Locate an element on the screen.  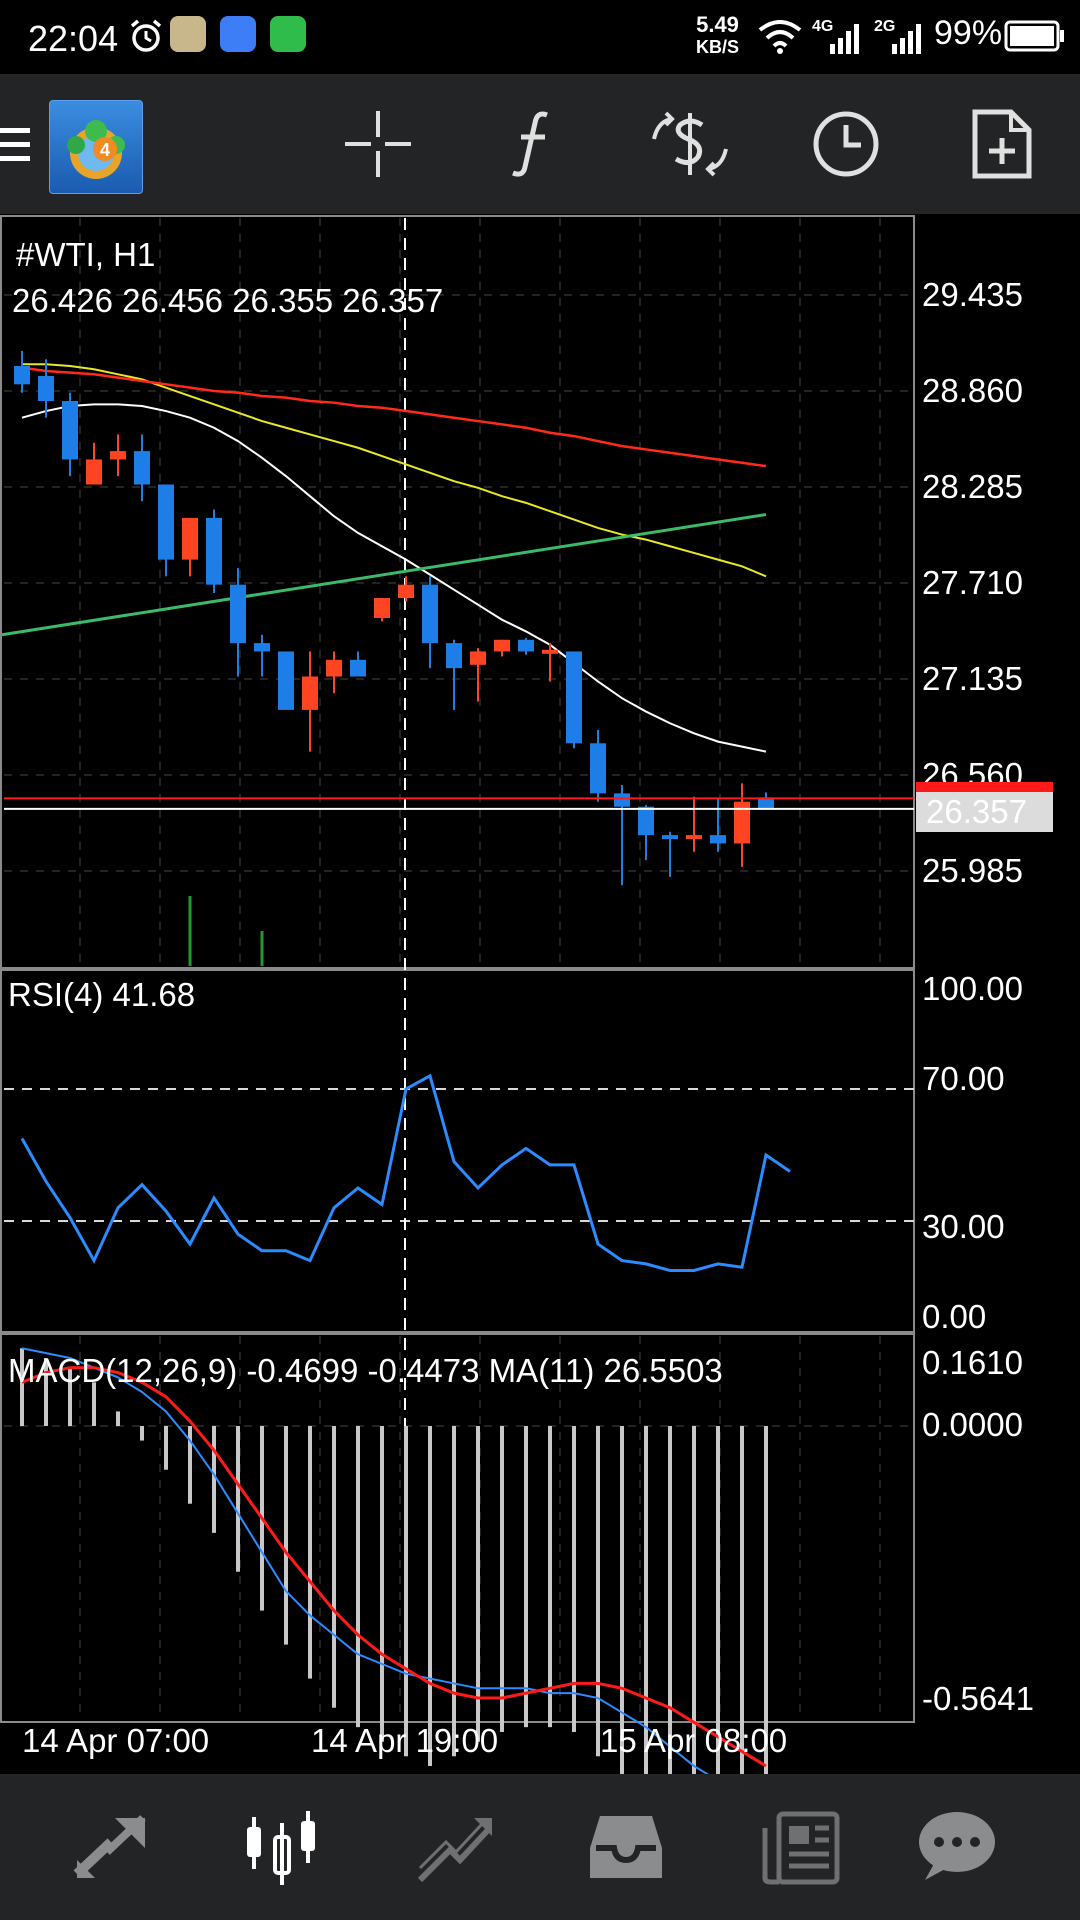
trend-up-icon is located at coordinates (454, 1850).